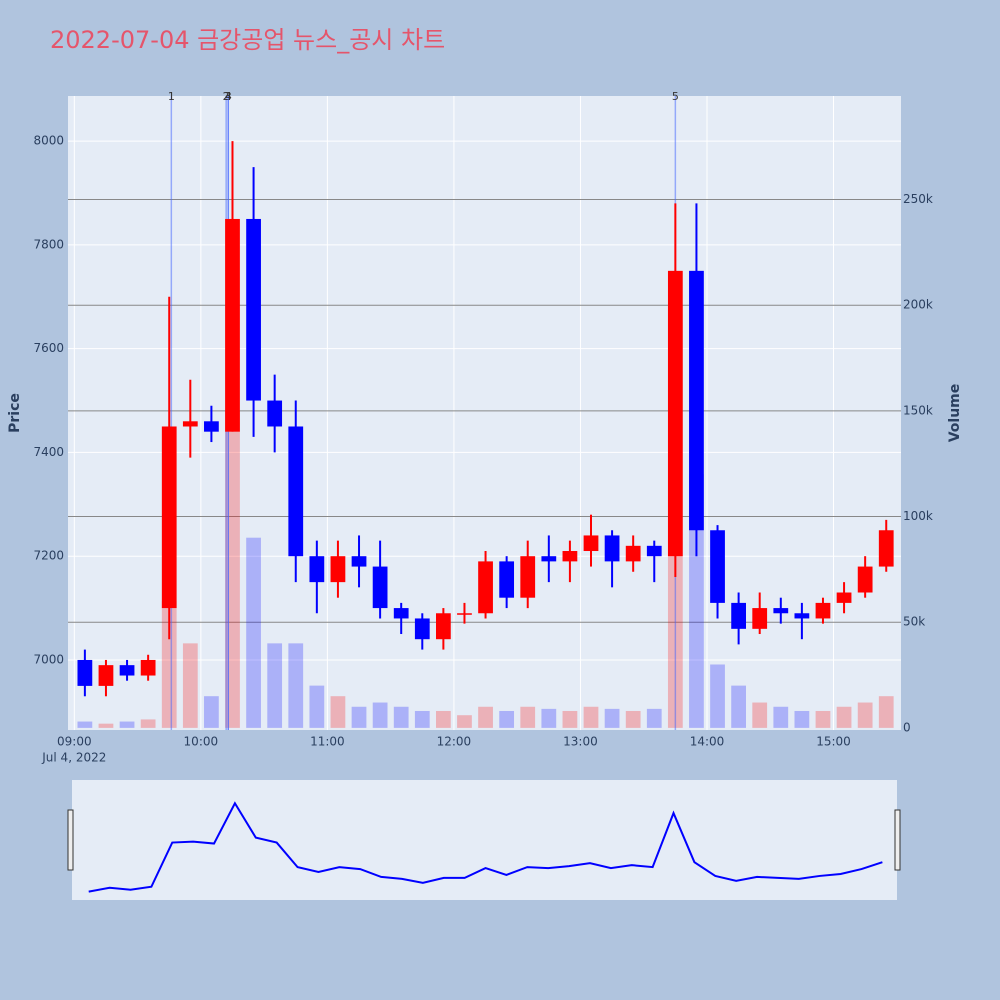  What do you see at coordinates (73, 758) in the screenshot?
I see `x-date-label: Jul 4, 2022` at bounding box center [73, 758].